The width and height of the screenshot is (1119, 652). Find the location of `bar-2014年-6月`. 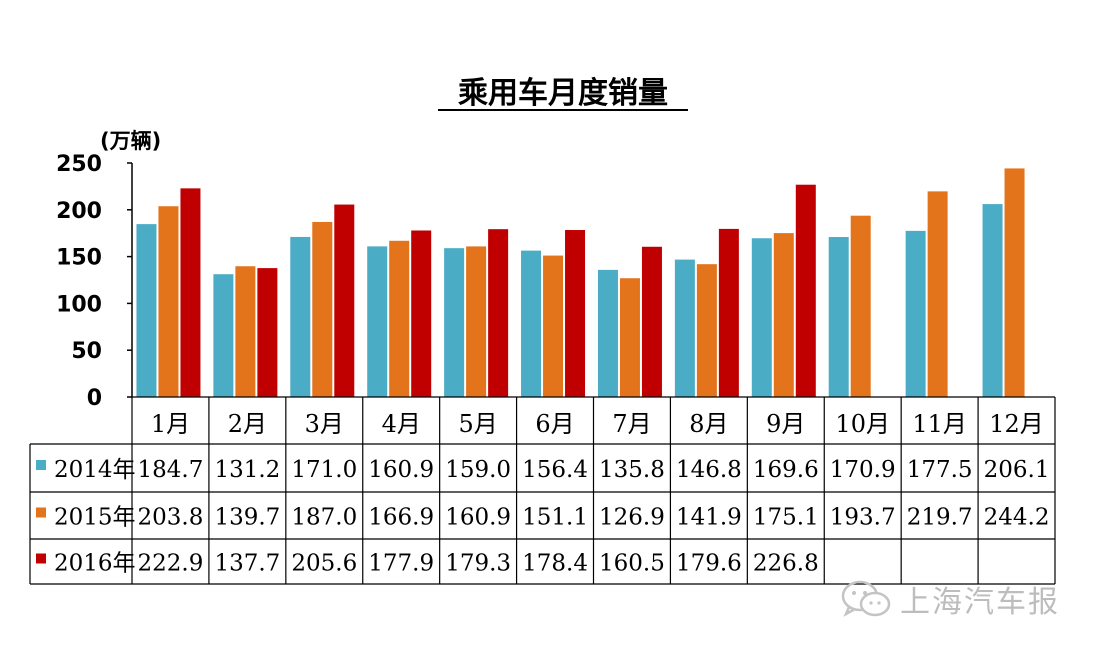

bar-2014年-6月 is located at coordinates (531, 323).